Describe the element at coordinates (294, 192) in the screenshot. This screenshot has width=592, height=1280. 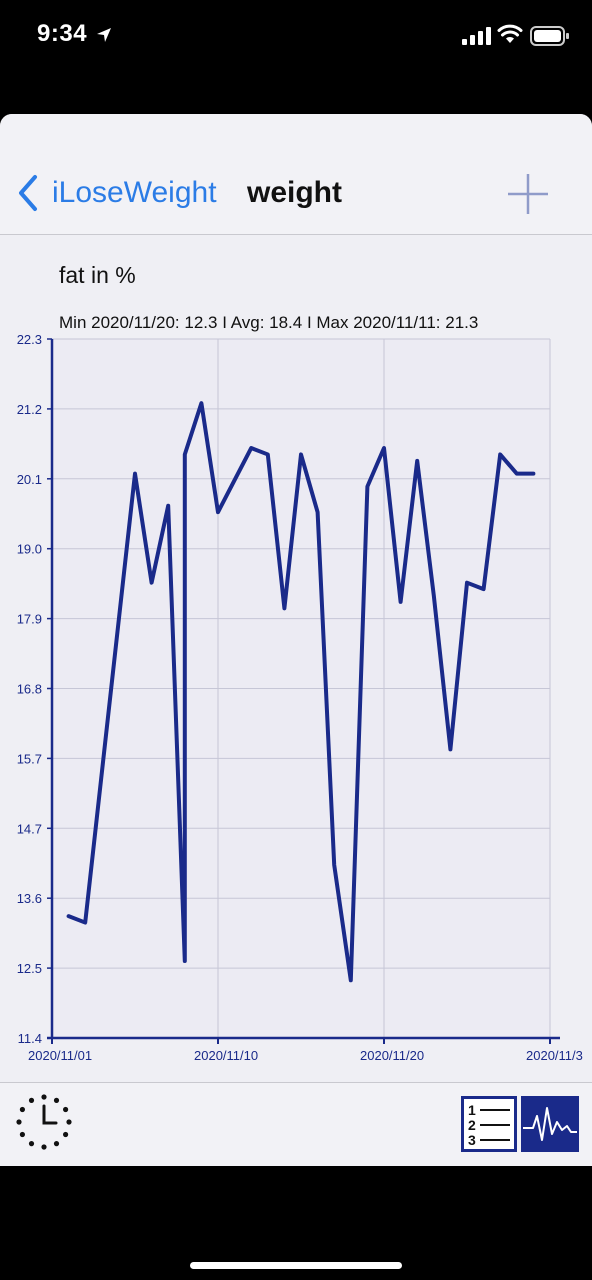
I see `page-title: weight` at that location.